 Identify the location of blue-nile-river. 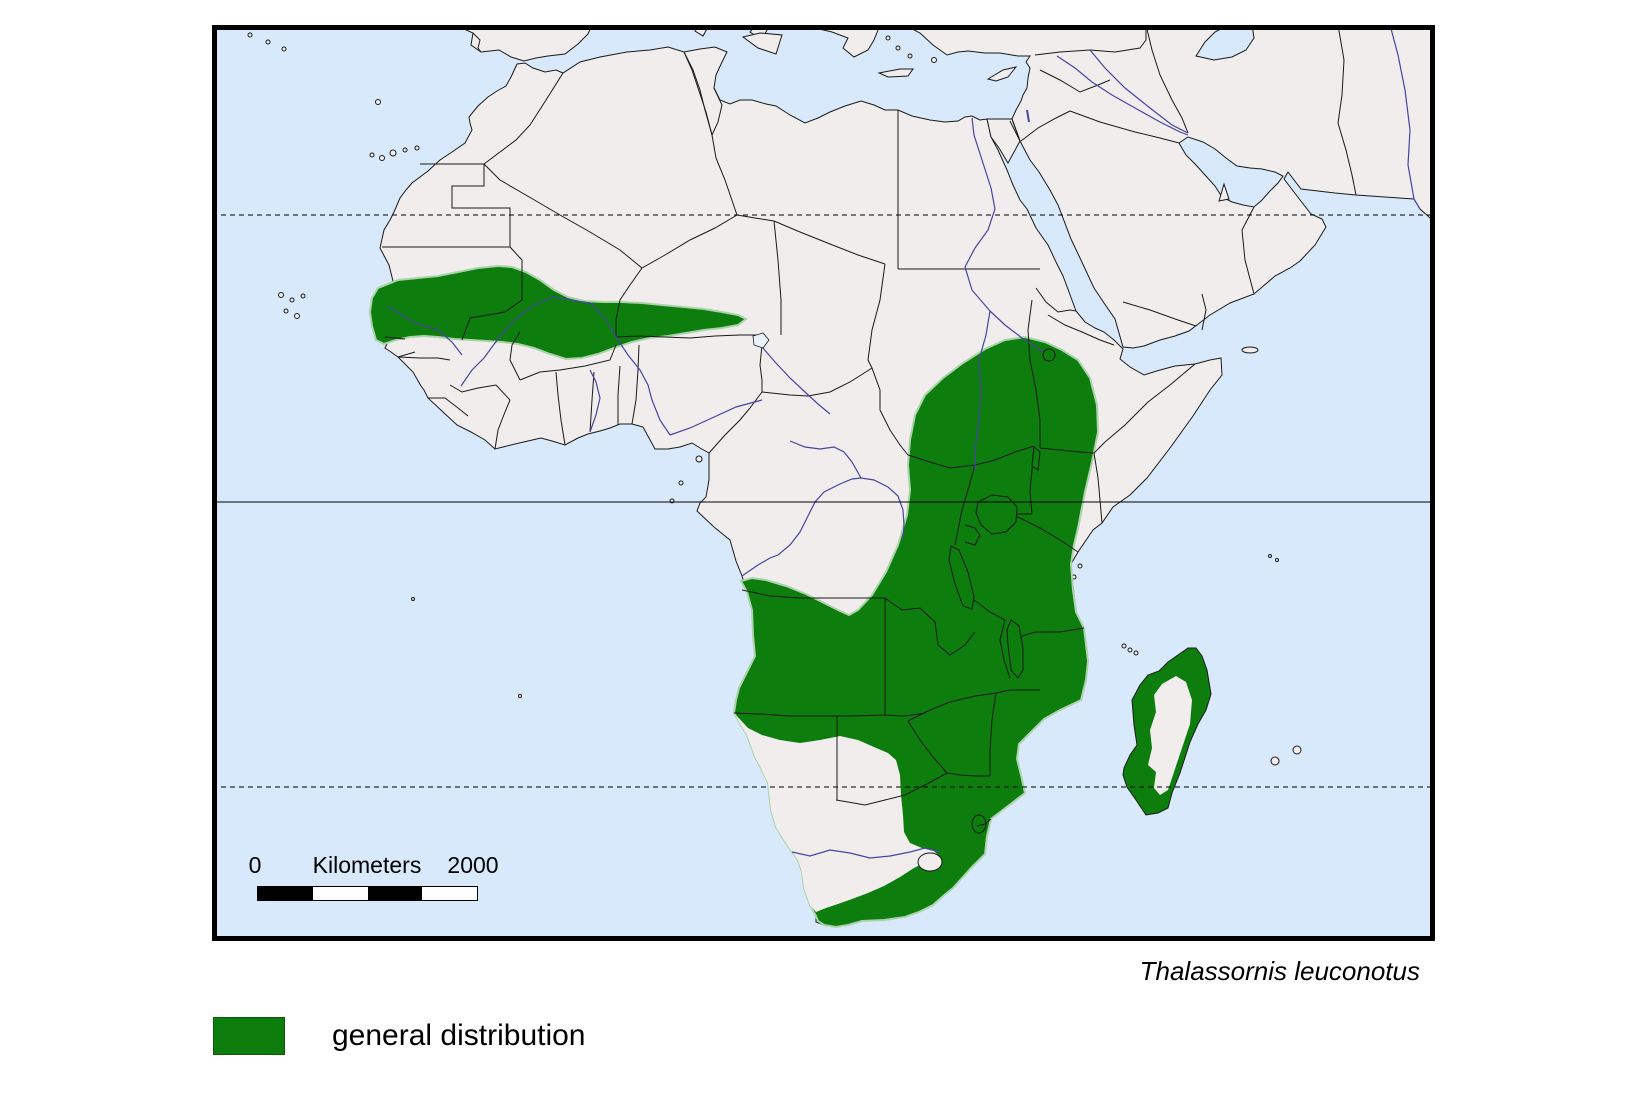
(1019, 333).